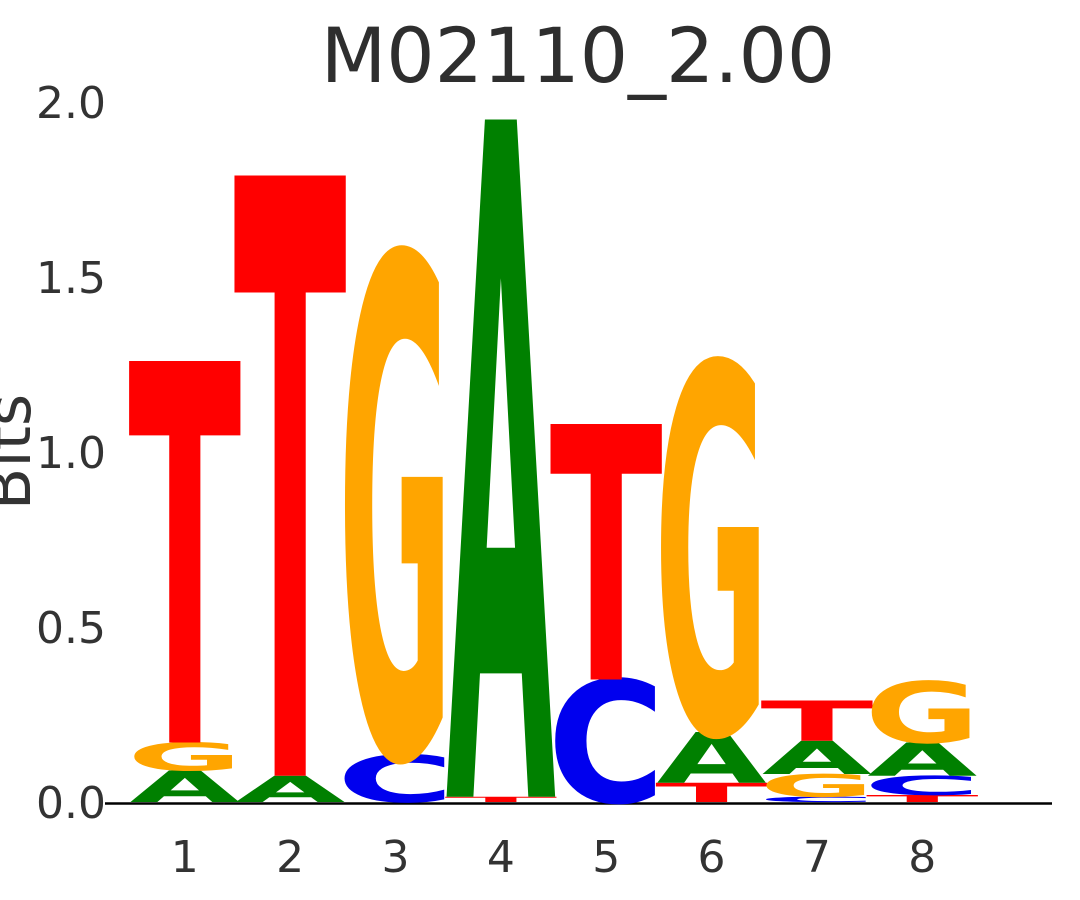 The height and width of the screenshot is (900, 1080). I want to click on y-tick-label: 0.5, so click(71, 628).